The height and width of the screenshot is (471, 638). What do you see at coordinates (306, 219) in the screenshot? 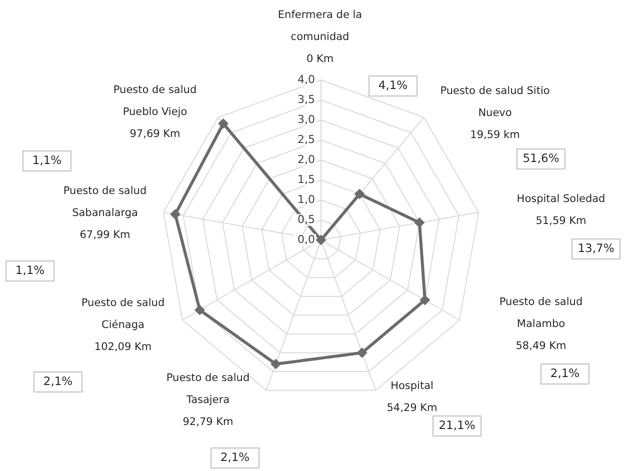
I see `y-tick-label: 0,5` at bounding box center [306, 219].